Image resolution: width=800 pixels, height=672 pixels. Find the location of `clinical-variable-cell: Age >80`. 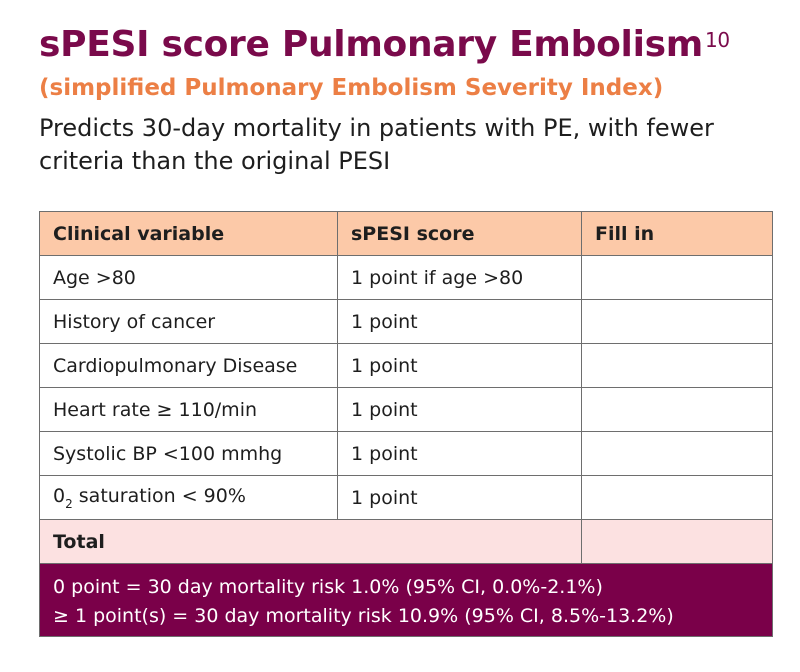

clinical-variable-cell: Age >80 is located at coordinates (188, 277).